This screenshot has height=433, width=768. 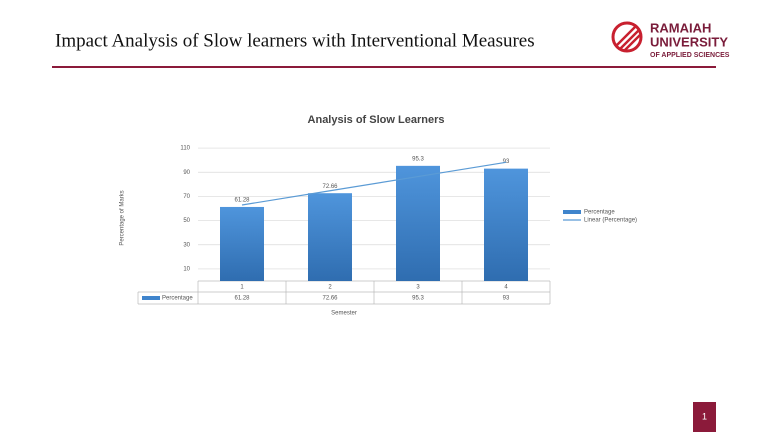 I want to click on table-value: 93, so click(x=506, y=299).